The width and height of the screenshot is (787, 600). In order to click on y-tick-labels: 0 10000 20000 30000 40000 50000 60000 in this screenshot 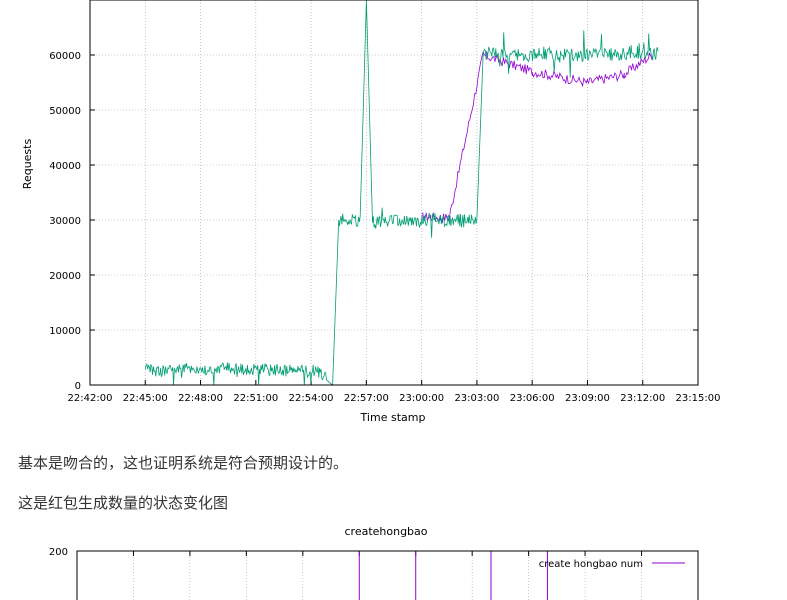, I will do `click(65, 221)`.